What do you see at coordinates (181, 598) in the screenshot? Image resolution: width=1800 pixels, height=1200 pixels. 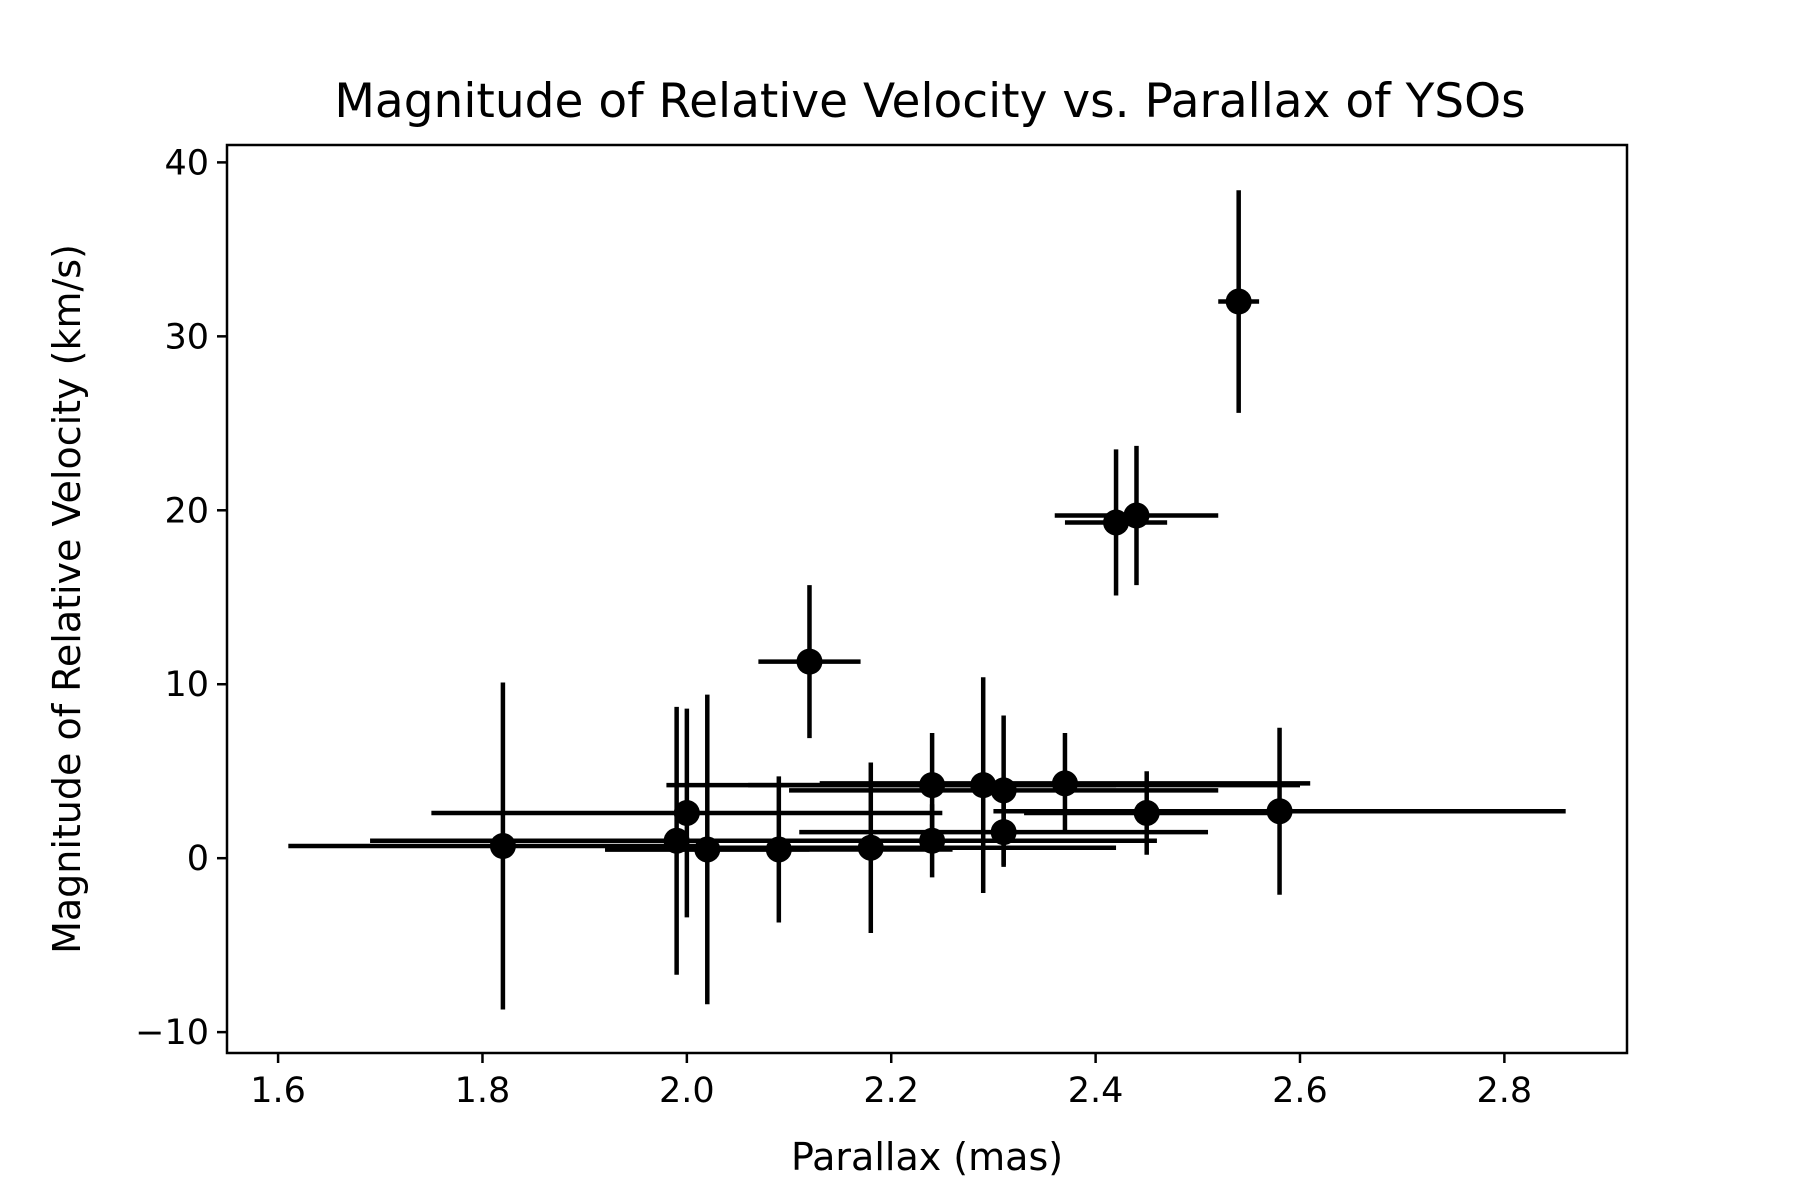 I see `y-axis: −10 0 10 20 30 40` at bounding box center [181, 598].